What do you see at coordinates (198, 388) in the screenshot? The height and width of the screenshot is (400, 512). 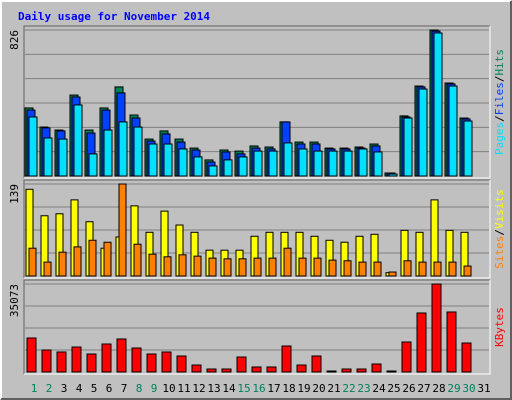 I see `x-tick-label: 12` at bounding box center [198, 388].